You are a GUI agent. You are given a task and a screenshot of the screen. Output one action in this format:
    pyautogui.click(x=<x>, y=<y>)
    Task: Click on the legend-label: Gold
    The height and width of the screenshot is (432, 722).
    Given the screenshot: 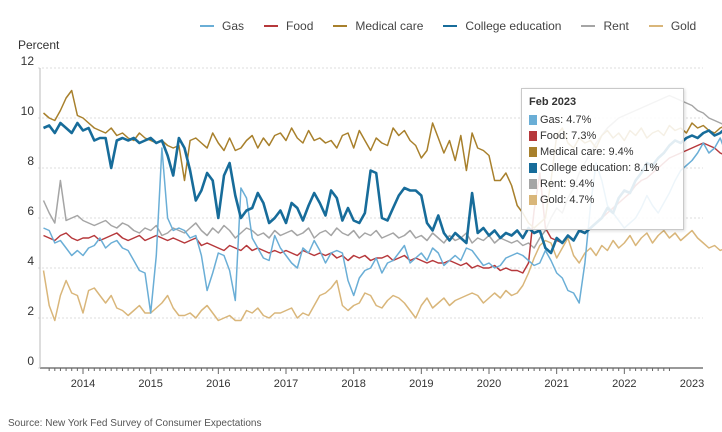 What is the action you would take?
    pyautogui.click(x=683, y=26)
    